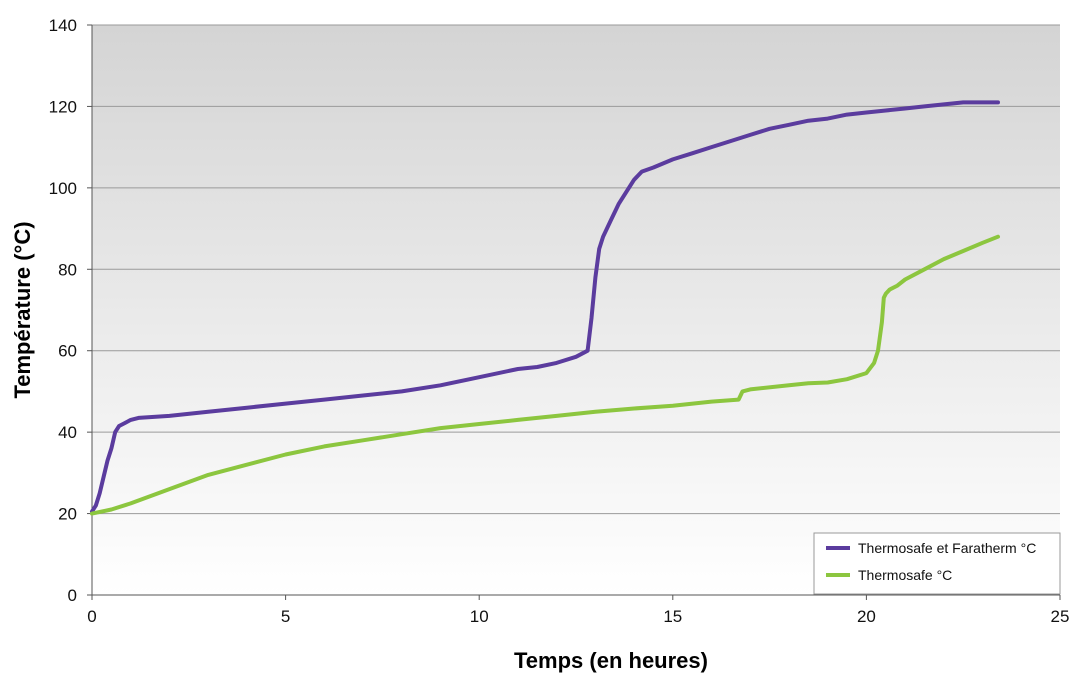 This screenshot has width=1075, height=673. I want to click on x-tick-label: 10, so click(479, 616).